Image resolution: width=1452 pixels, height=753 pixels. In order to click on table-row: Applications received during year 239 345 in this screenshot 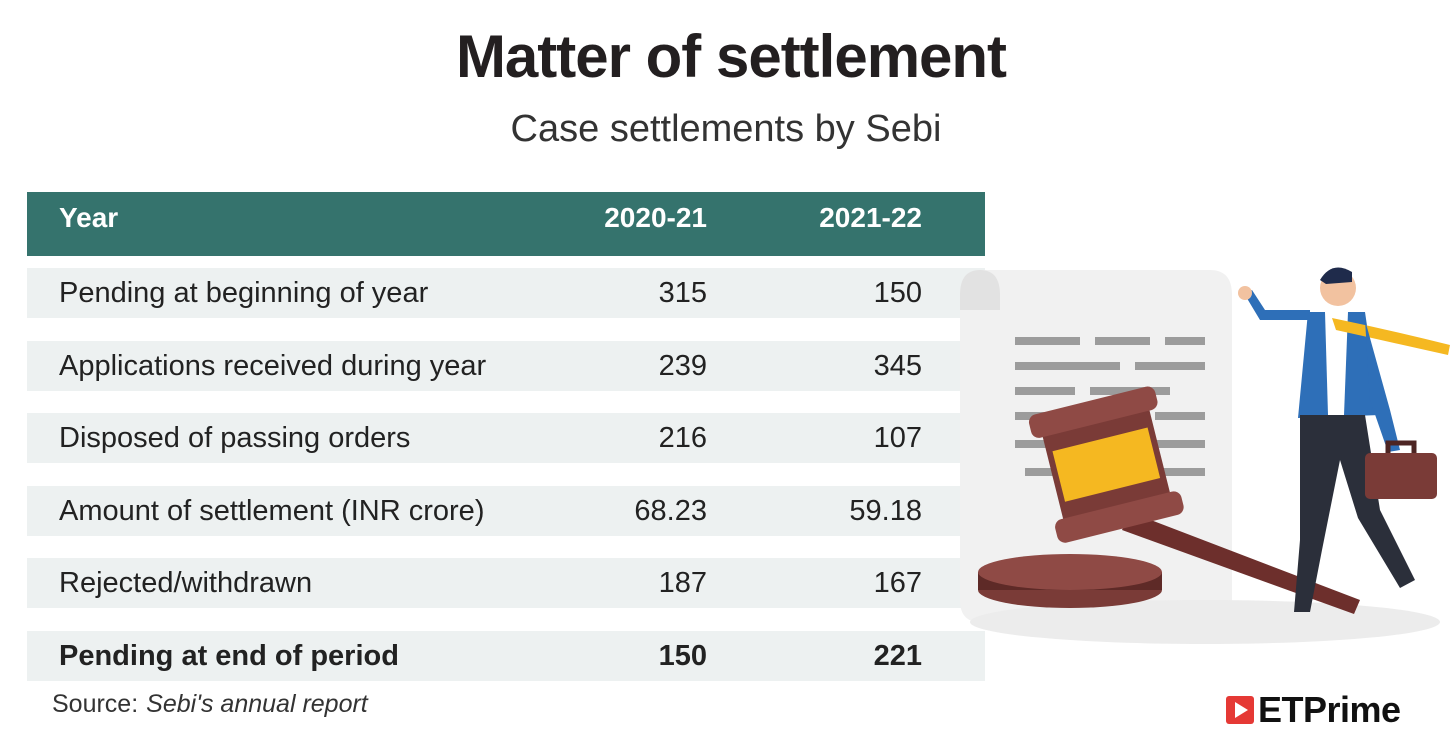, I will do `click(506, 365)`.